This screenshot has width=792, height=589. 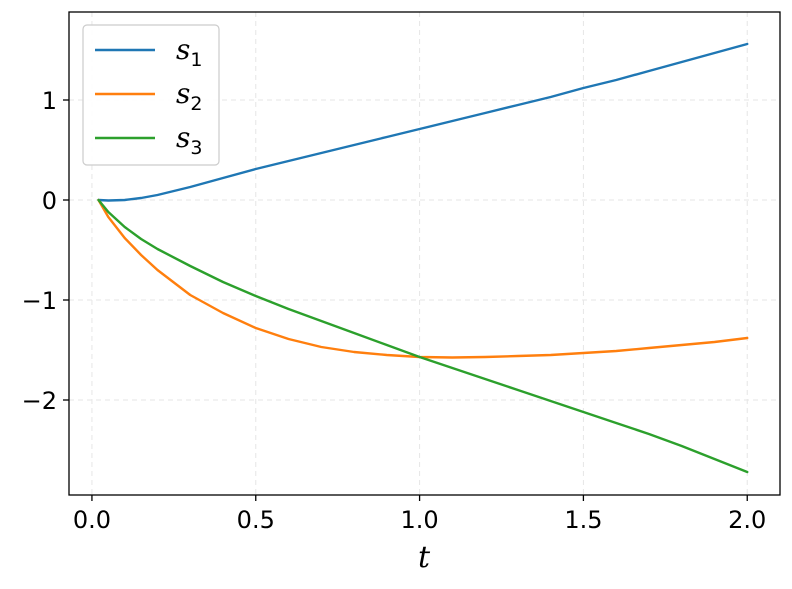 I want to click on legend-label-2: s2, so click(x=189, y=96).